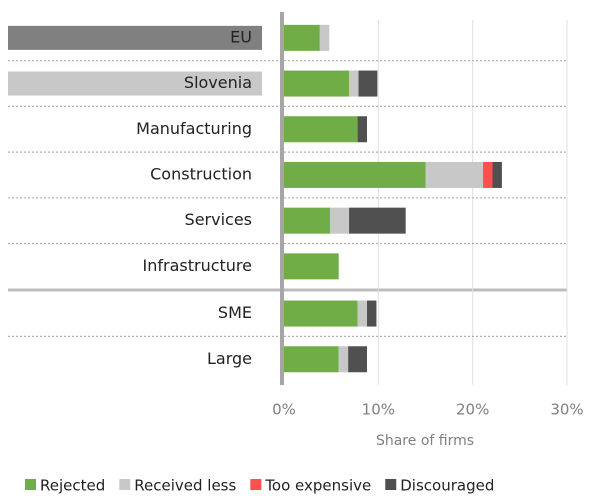 The height and width of the screenshot is (496, 597). What do you see at coordinates (235, 312) in the screenshot?
I see `y-tick-label: SME` at bounding box center [235, 312].